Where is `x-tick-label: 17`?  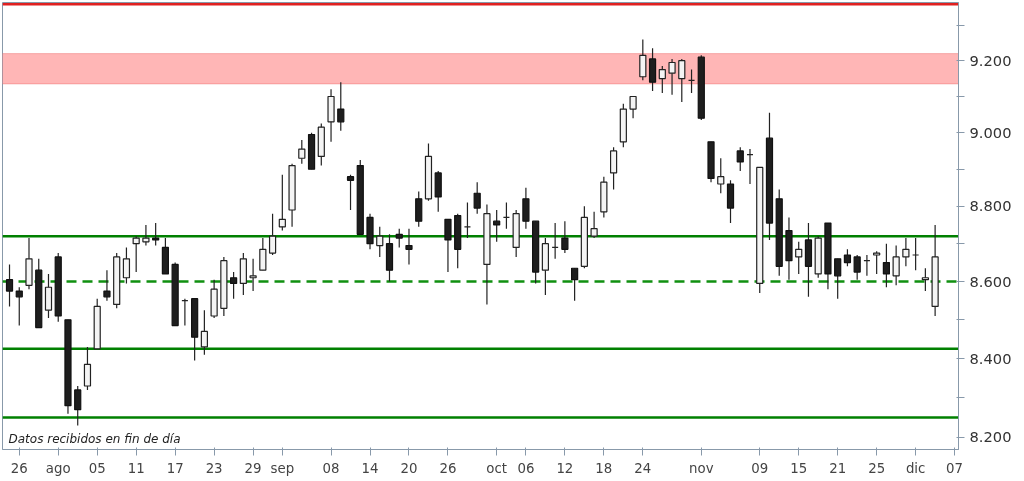 x-tick-label: 17 is located at coordinates (175, 468).